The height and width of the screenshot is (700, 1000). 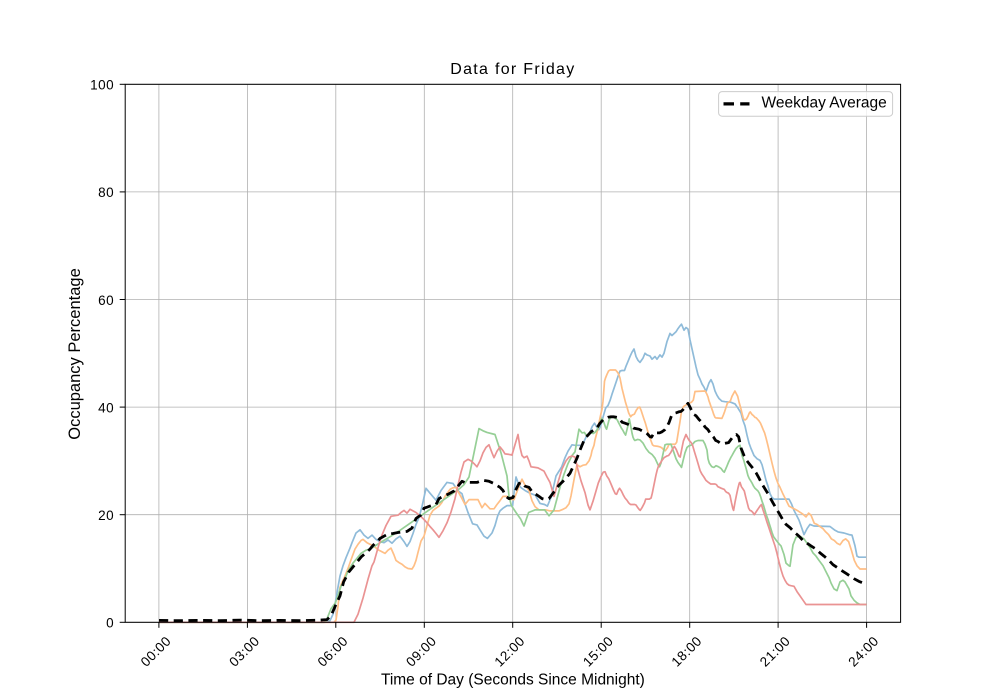 What do you see at coordinates (513, 680) in the screenshot?
I see `svg-text:Time of Day (Seconds Since Mid: Time of Day (Seconds Since Midnight)` at bounding box center [513, 680].